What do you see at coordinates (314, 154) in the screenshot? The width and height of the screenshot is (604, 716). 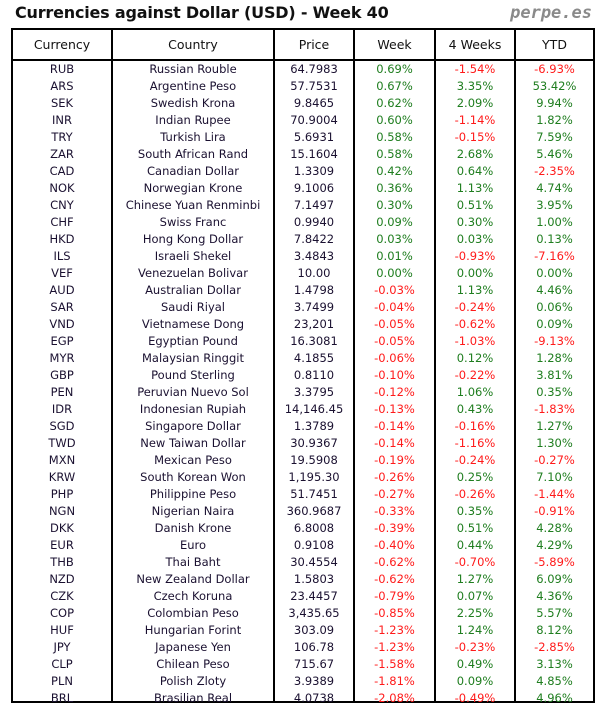 I see `cell-price: 15.1604` at bounding box center [314, 154].